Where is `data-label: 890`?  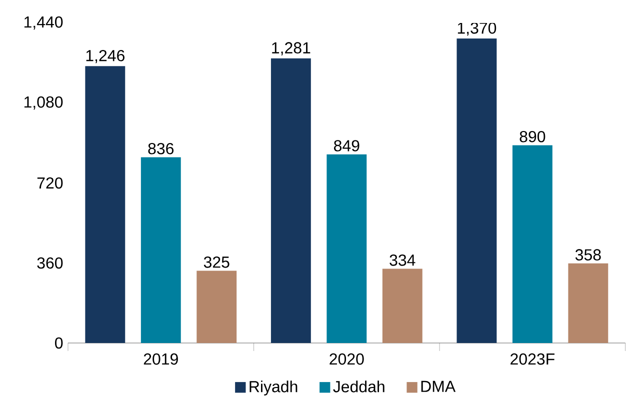 data-label: 890 is located at coordinates (533, 136).